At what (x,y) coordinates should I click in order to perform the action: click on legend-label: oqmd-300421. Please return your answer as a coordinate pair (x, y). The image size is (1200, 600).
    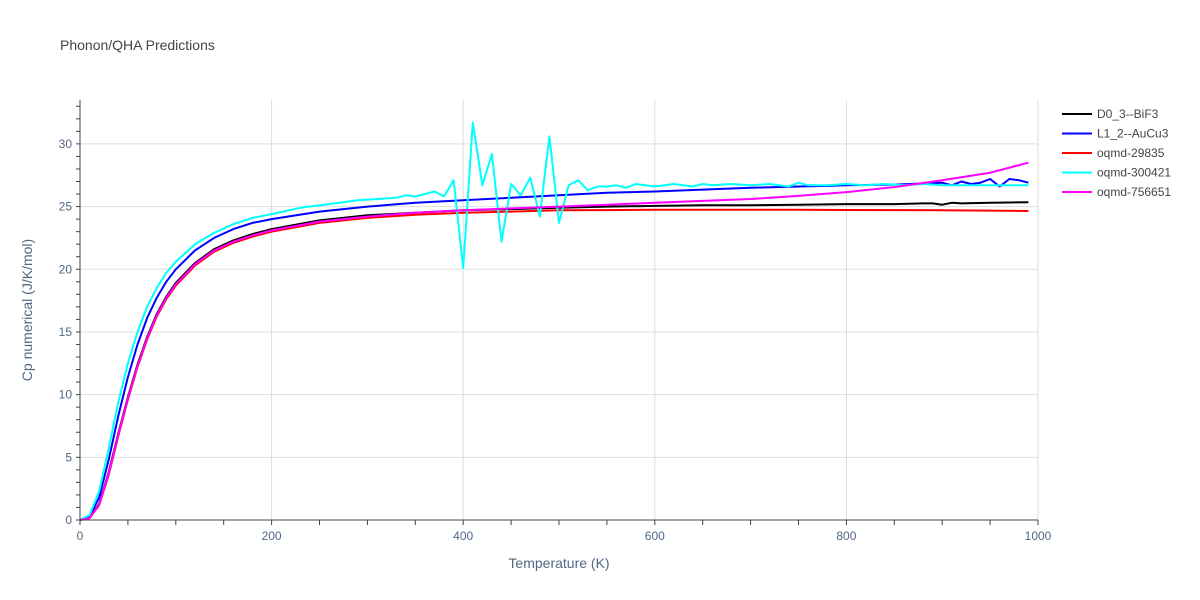
    Looking at the image, I should click on (1134, 173).